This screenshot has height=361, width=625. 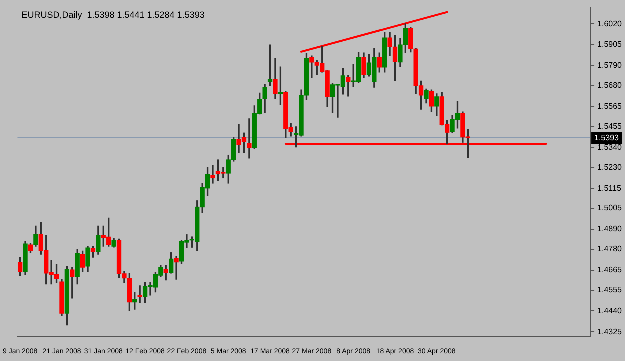 What do you see at coordinates (610, 188) in the screenshot?
I see `y-tick-label: 1.5115` at bounding box center [610, 188].